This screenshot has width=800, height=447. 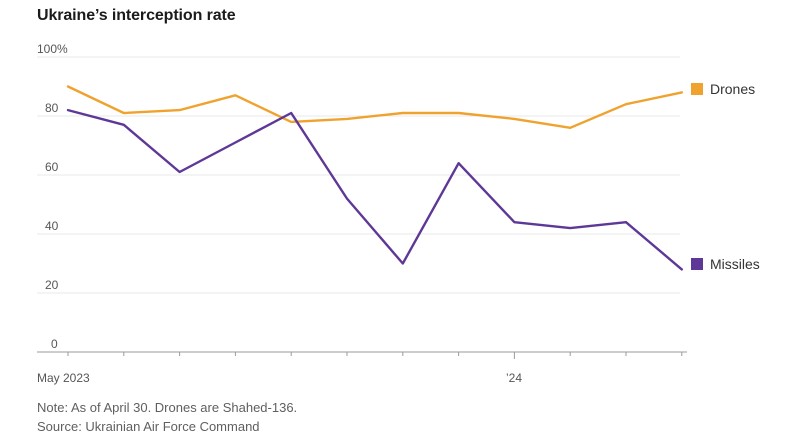 What do you see at coordinates (54, 344) in the screenshot?
I see `y-axis-tick-label: 0` at bounding box center [54, 344].